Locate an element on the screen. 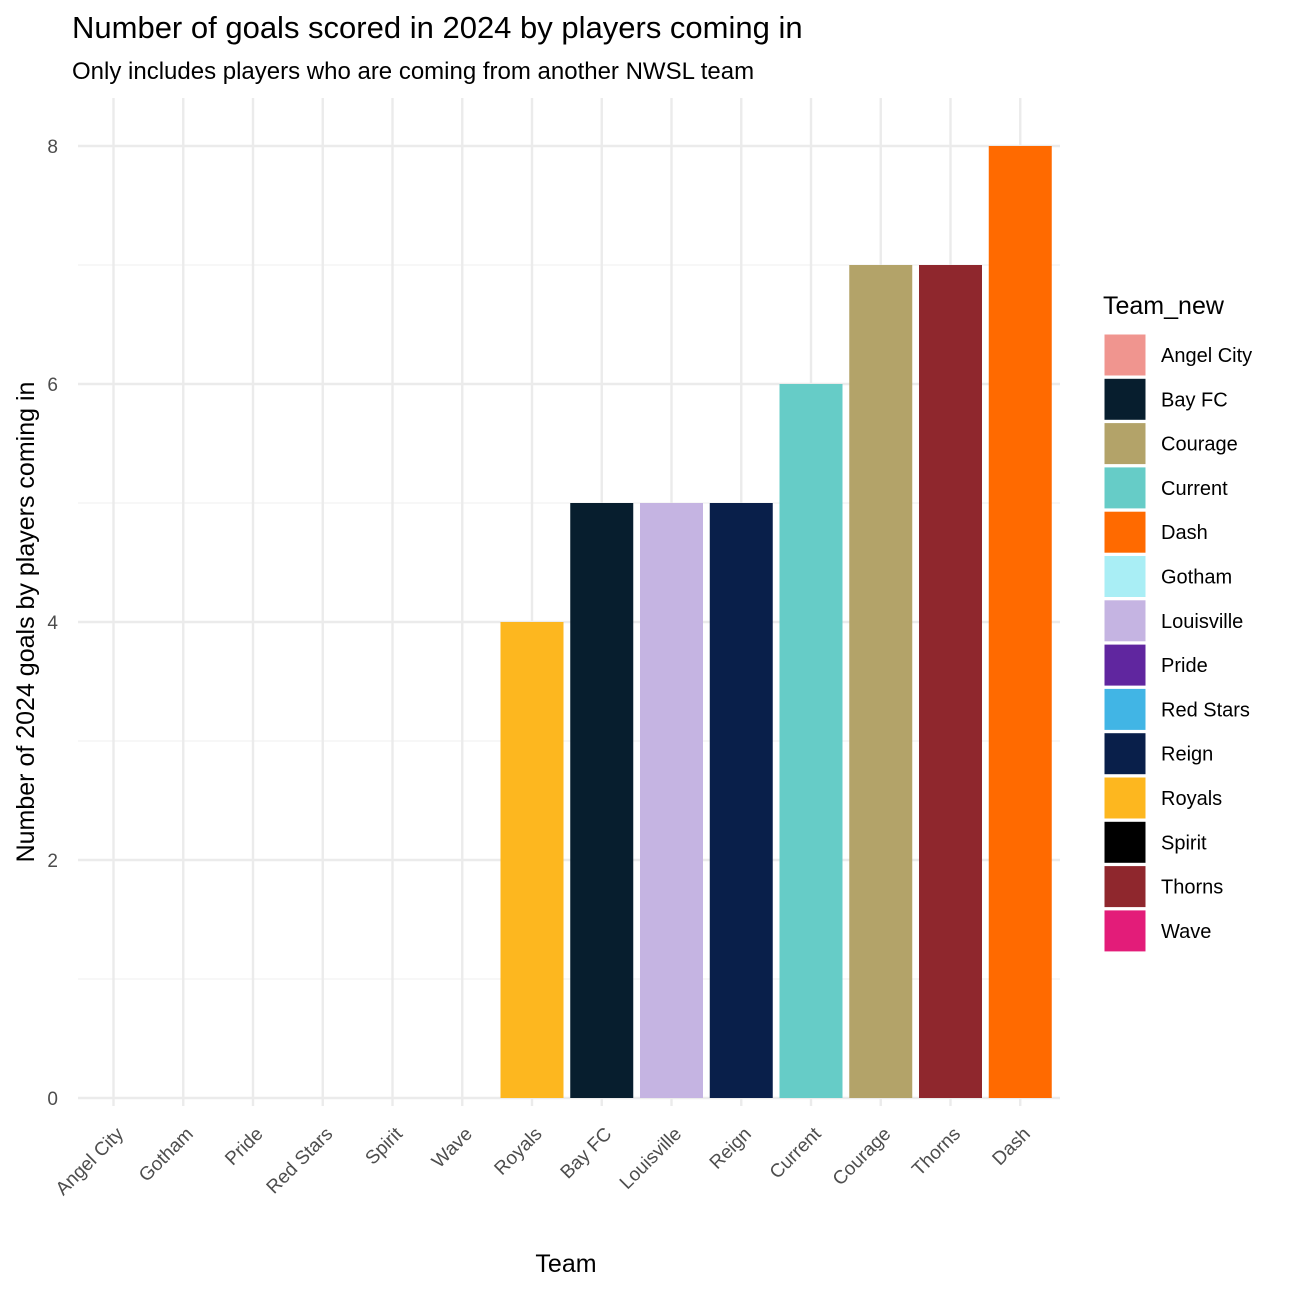  bar-dash is located at coordinates (1020, 622).